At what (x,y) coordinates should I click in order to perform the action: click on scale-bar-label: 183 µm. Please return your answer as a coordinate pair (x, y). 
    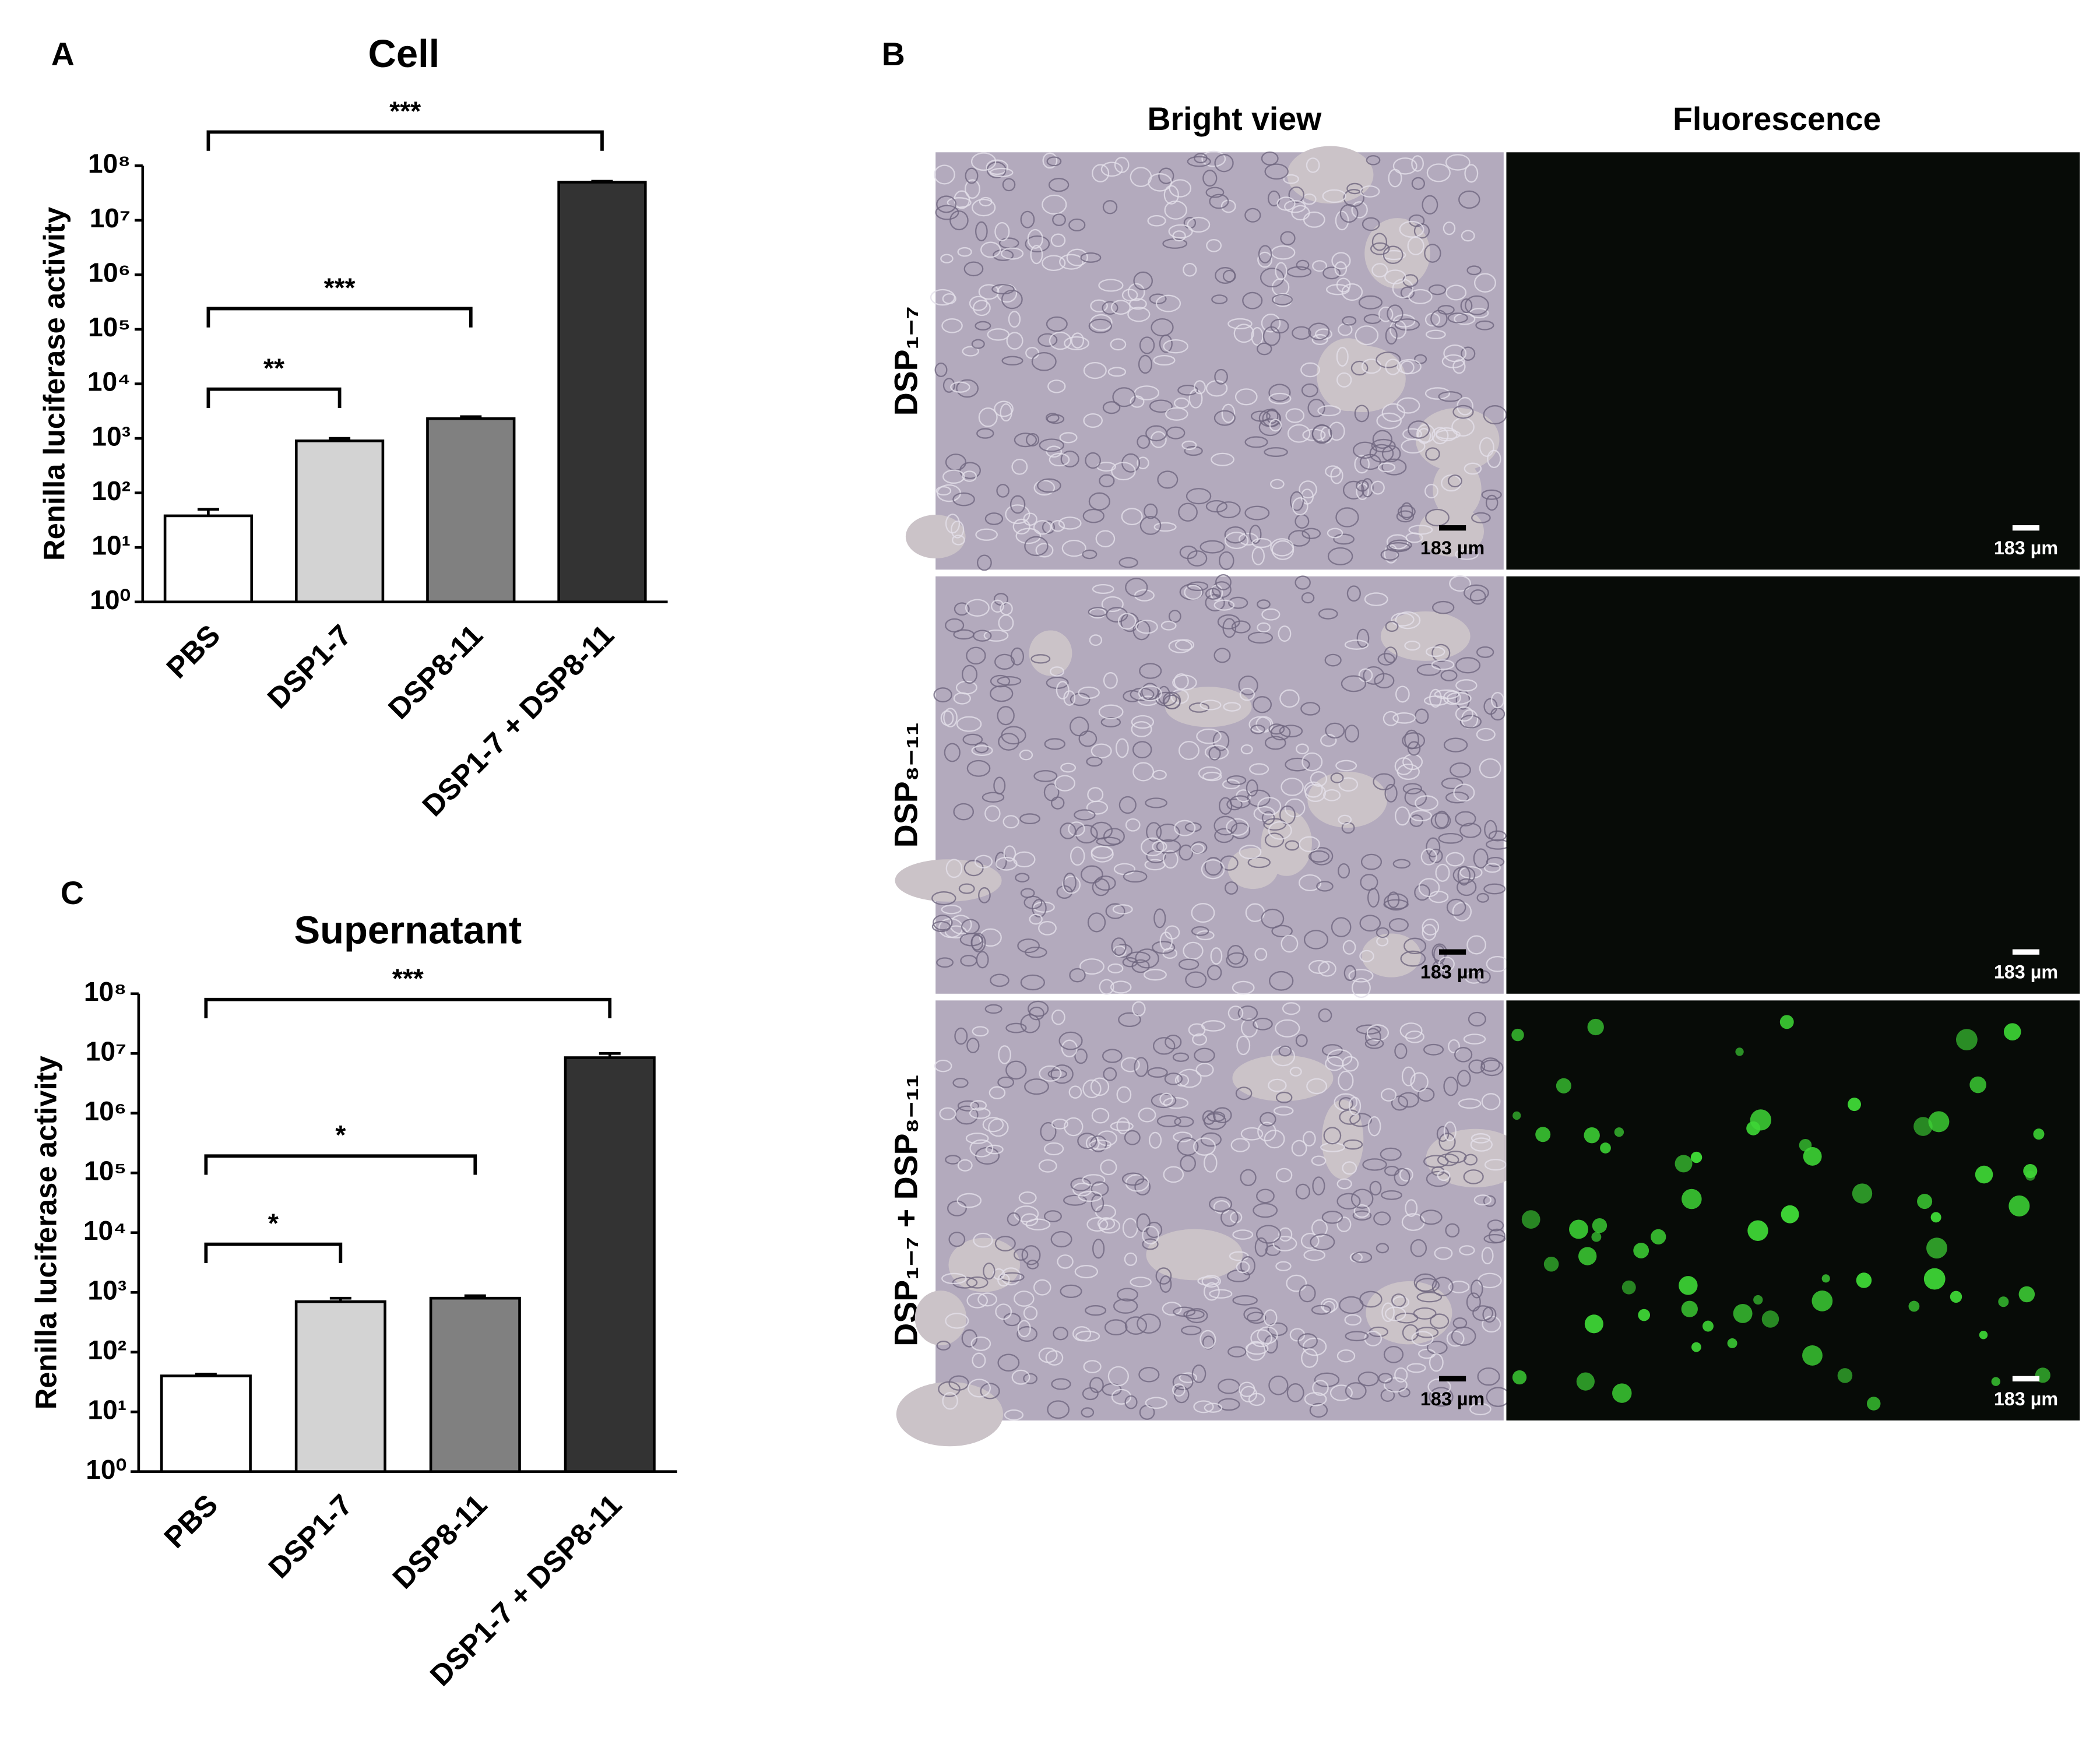
    Looking at the image, I should click on (2026, 547).